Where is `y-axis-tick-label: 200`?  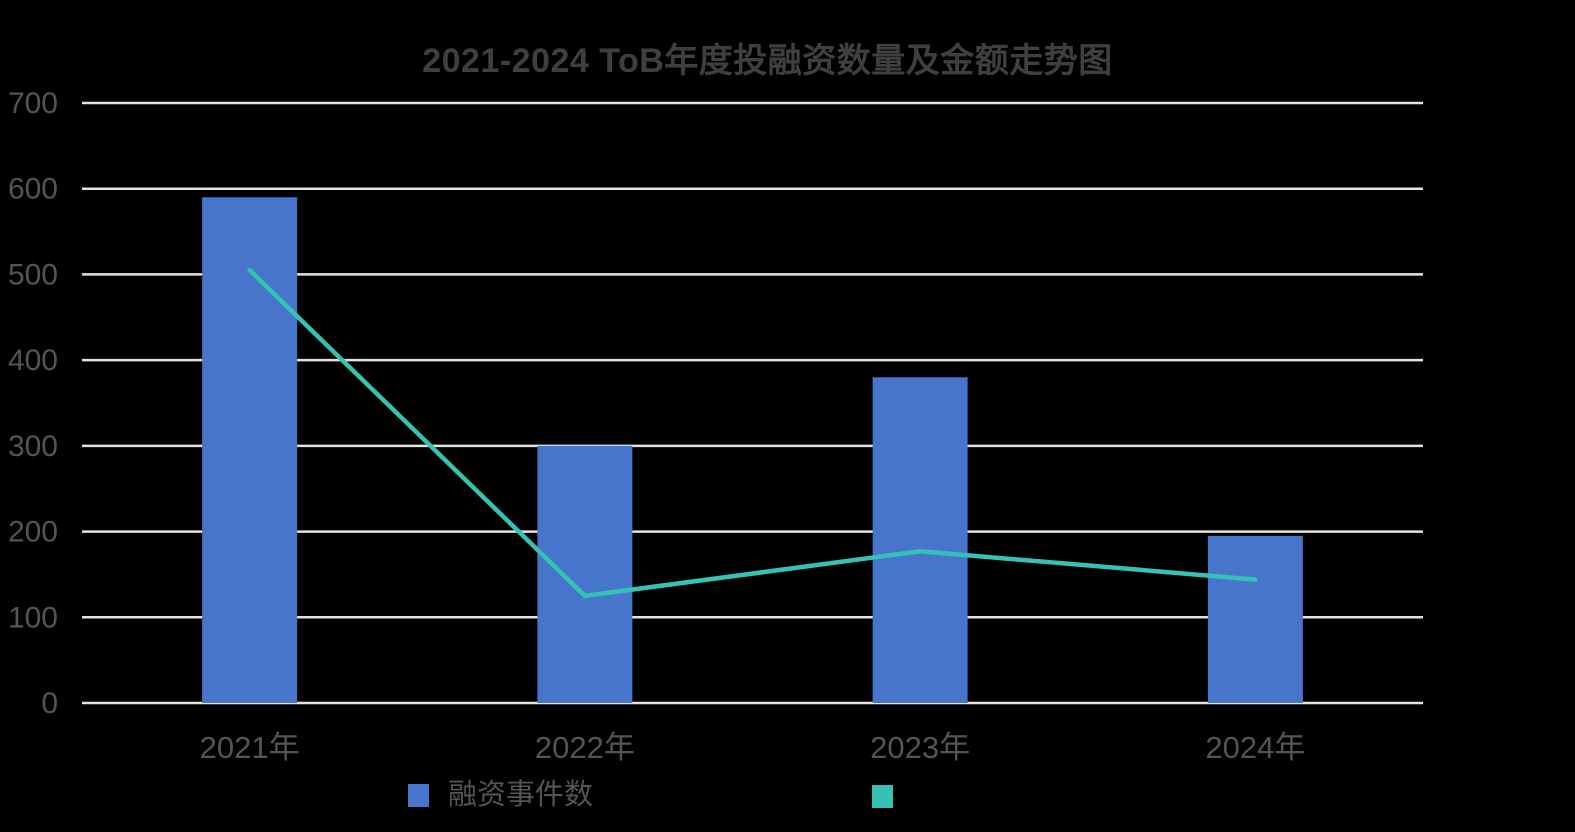 y-axis-tick-label: 200 is located at coordinates (33, 532).